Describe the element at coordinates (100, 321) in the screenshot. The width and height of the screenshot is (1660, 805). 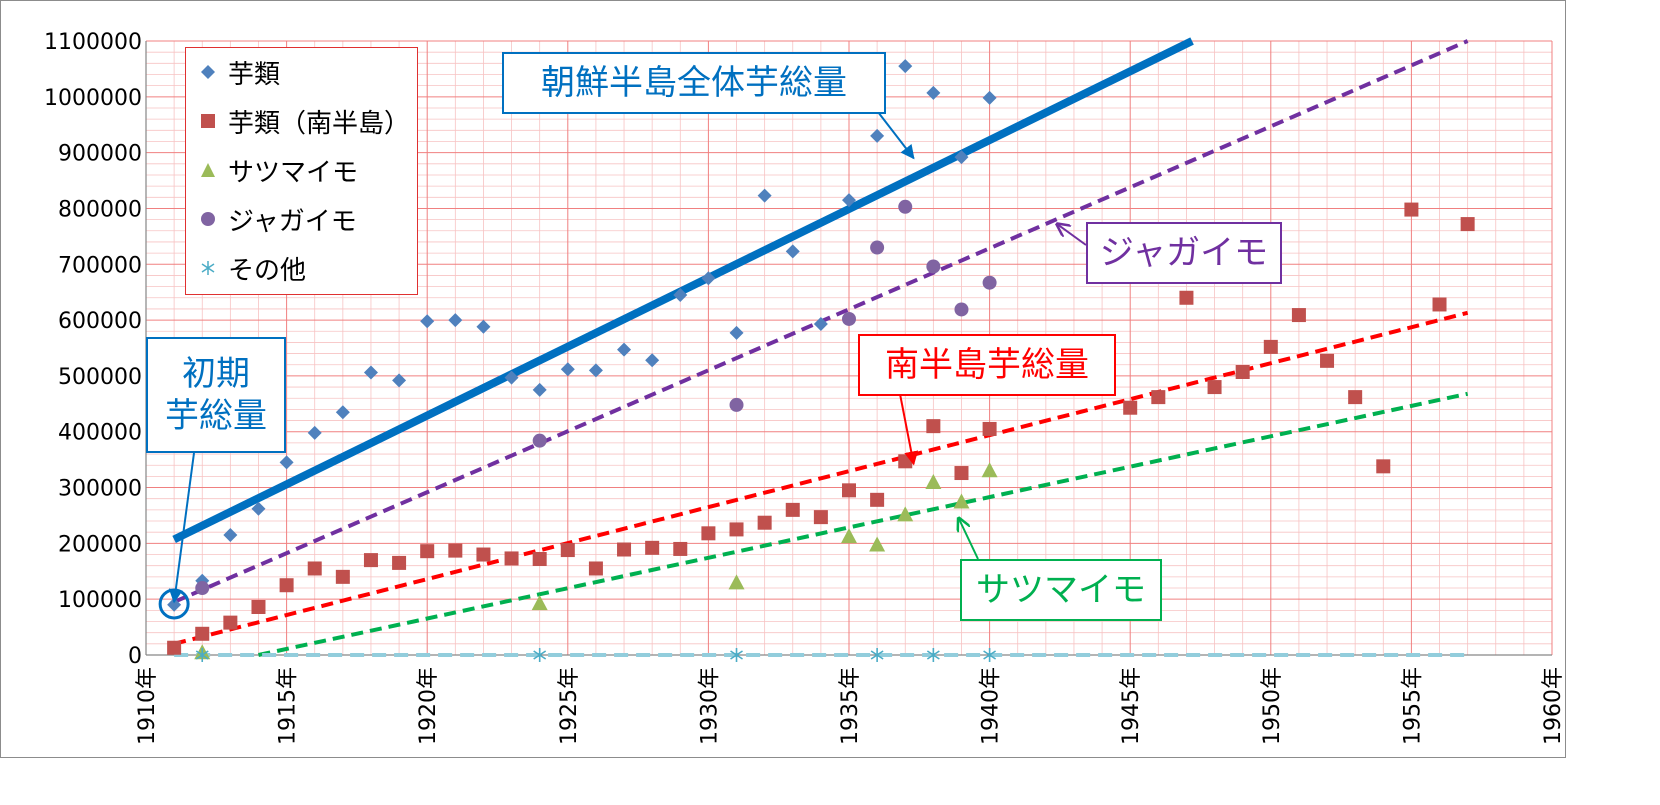
I see `y-tick-label: 600000` at that location.